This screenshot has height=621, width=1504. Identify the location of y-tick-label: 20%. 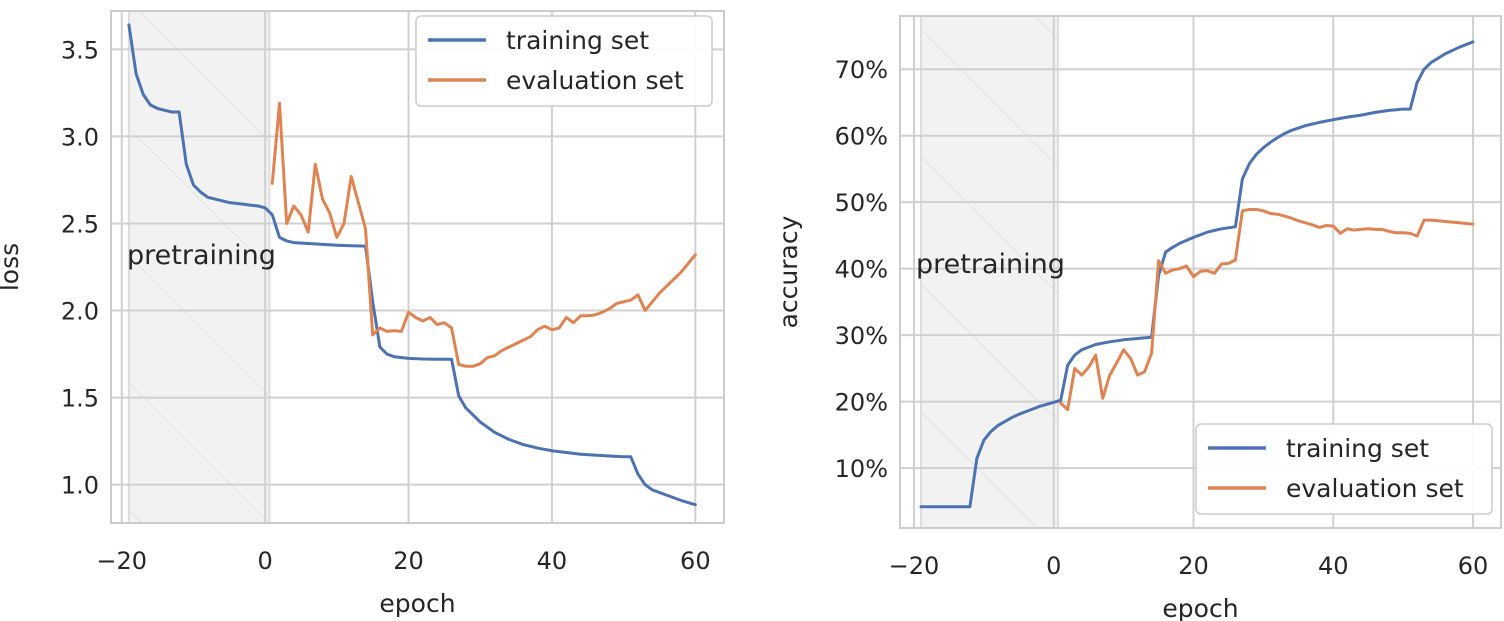
(861, 403).